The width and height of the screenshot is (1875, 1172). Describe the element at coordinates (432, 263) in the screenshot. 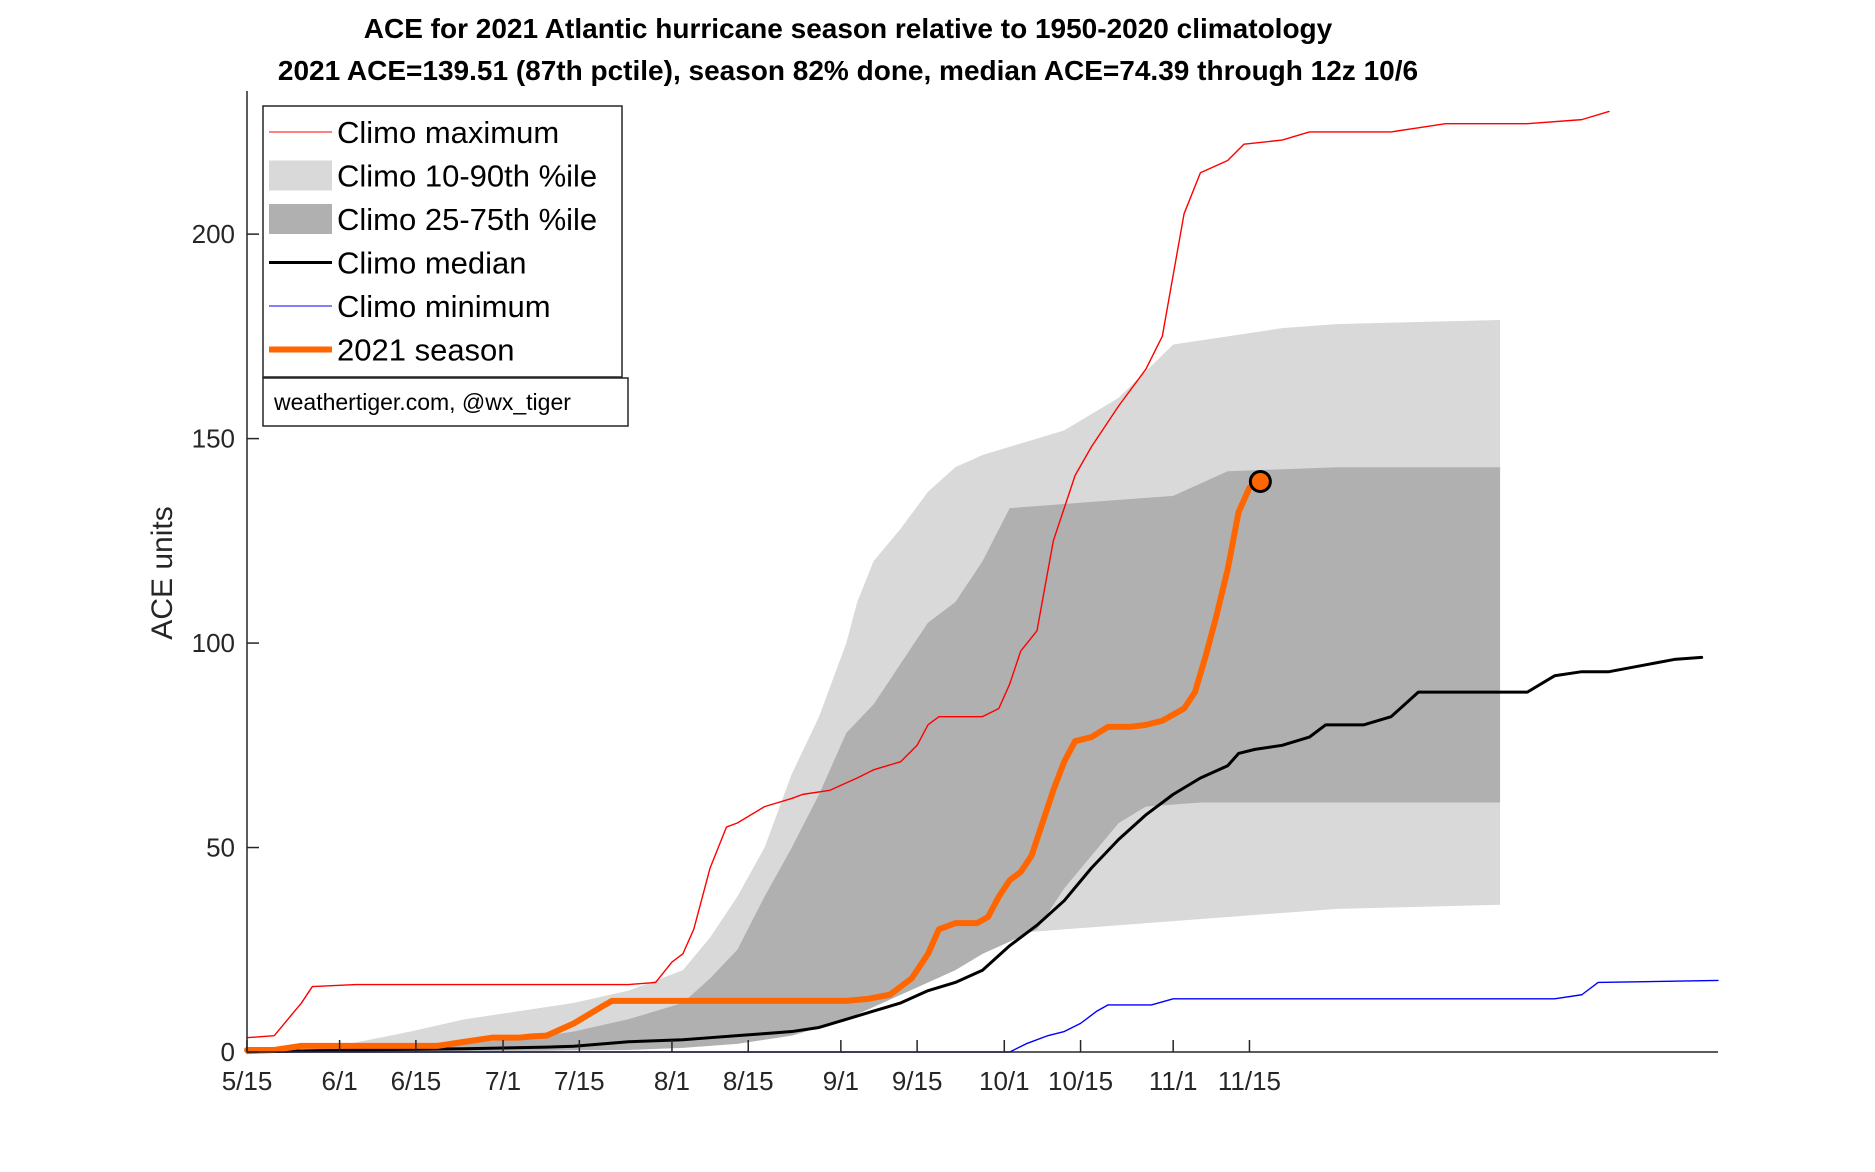

I see `legend-label-climo-median: Climo median` at that location.